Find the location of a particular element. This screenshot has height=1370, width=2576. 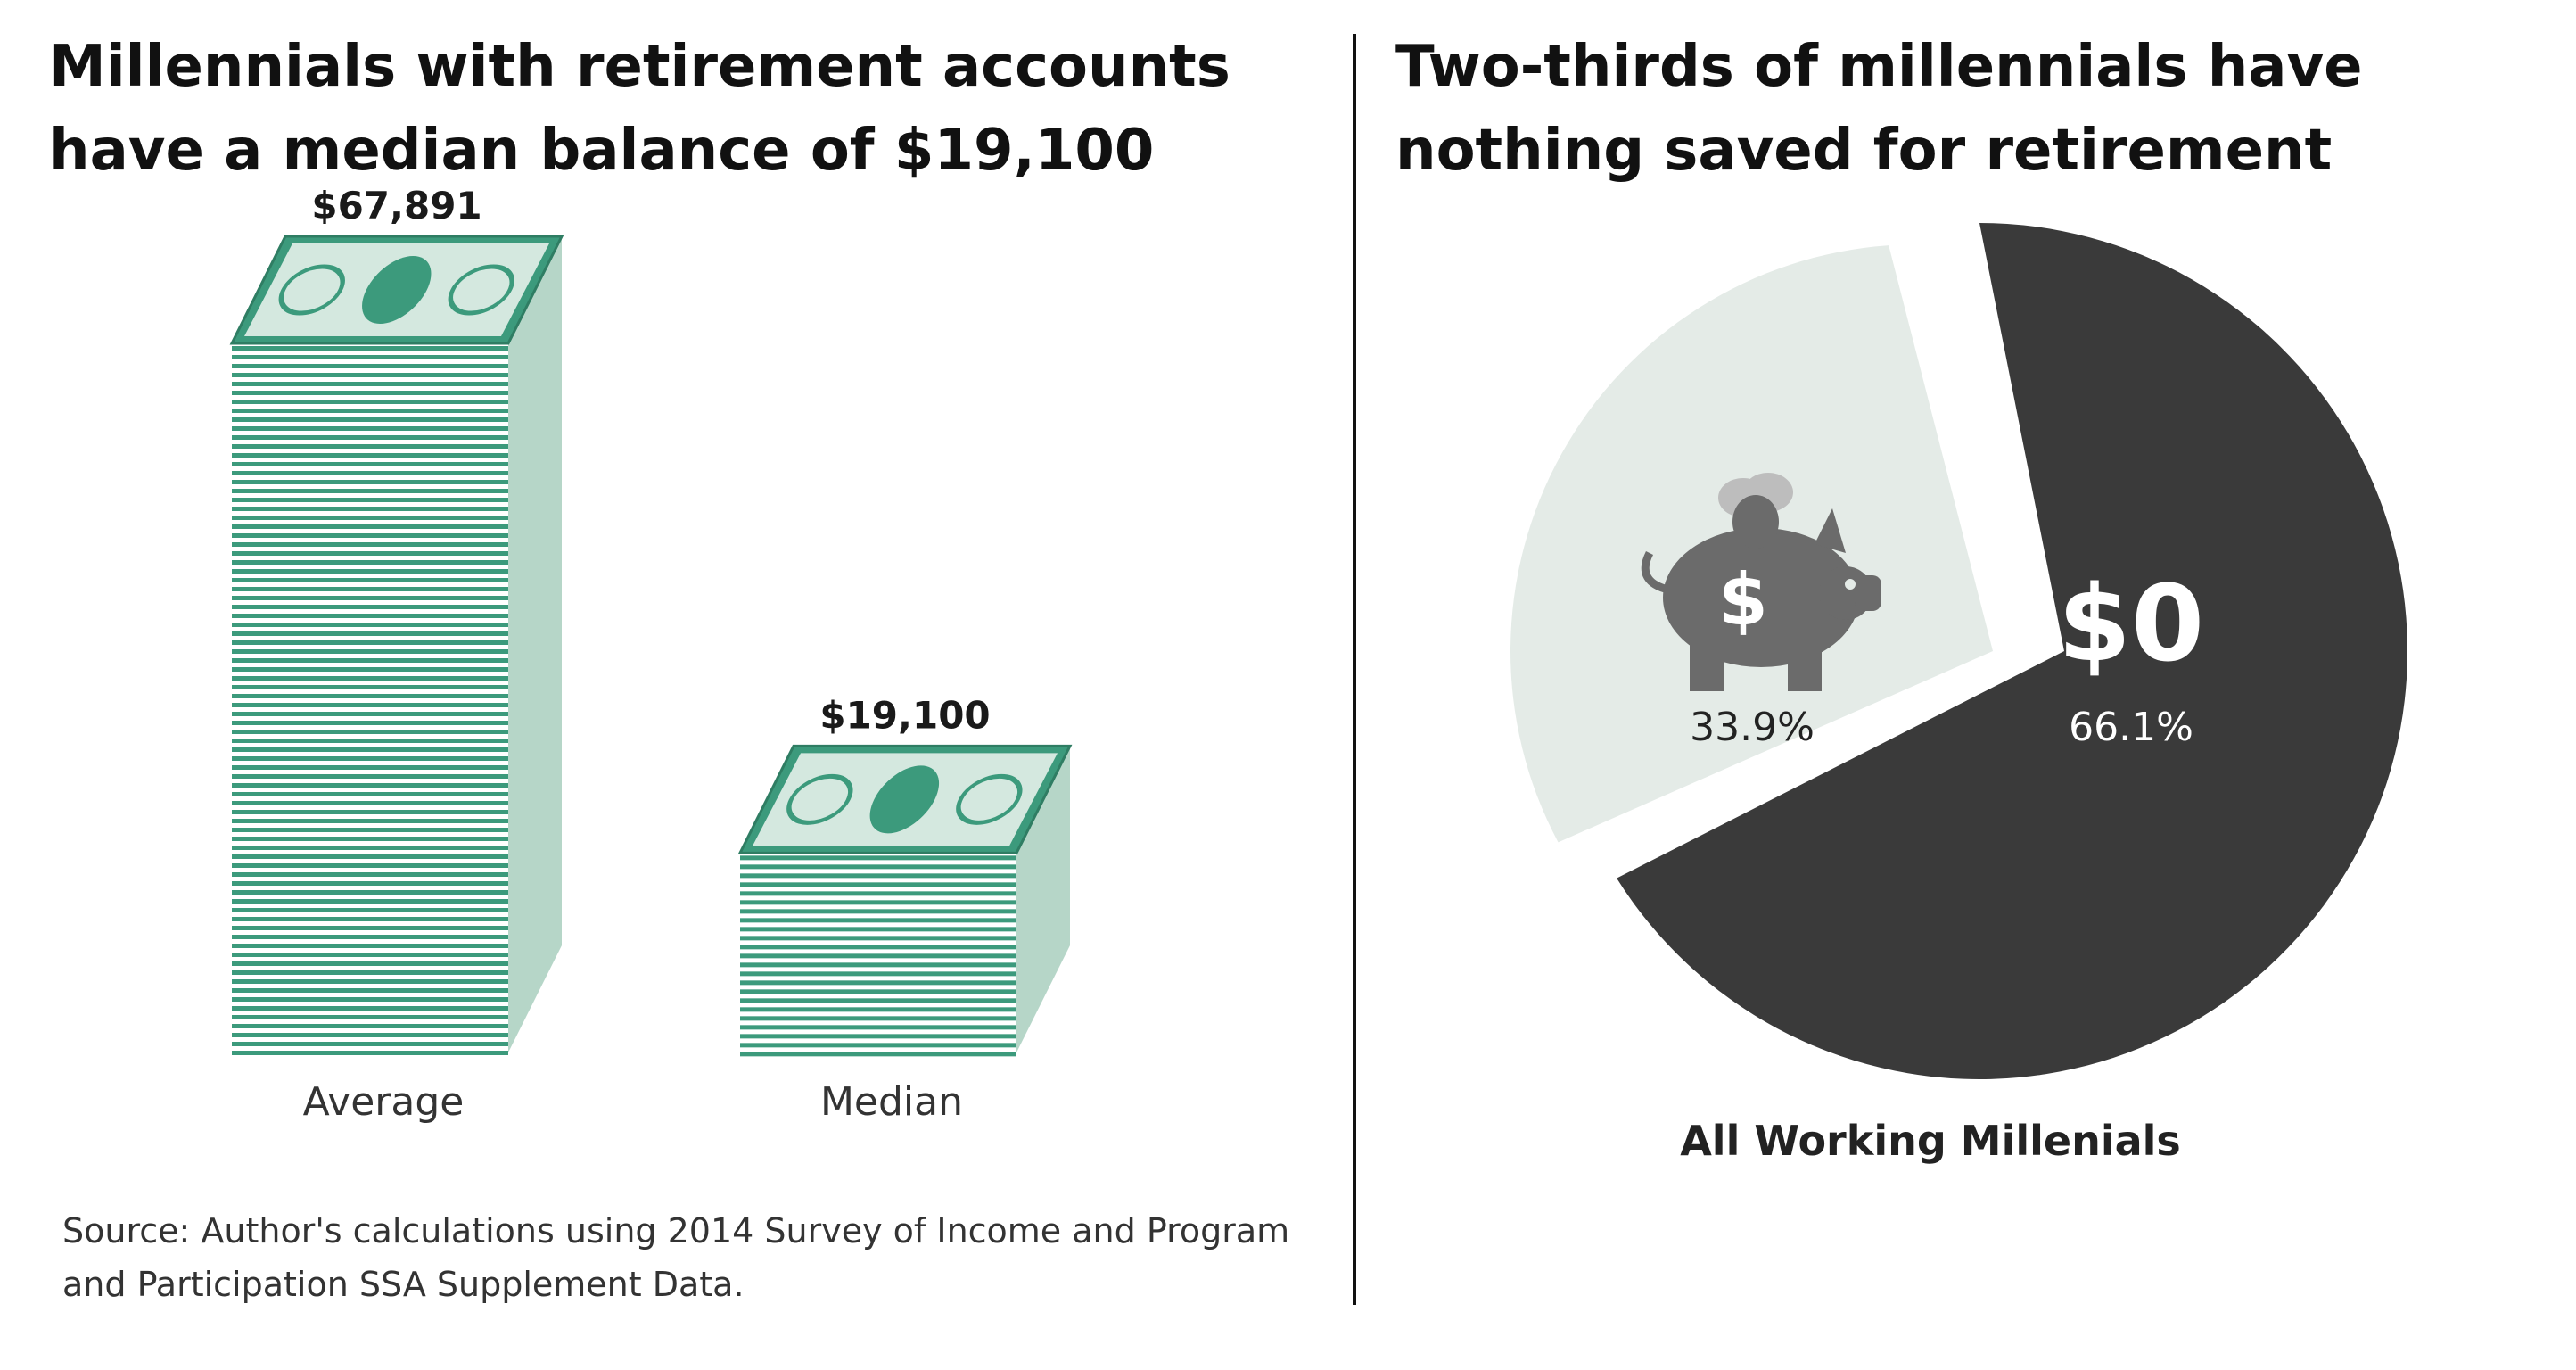

slice-symbol-label: $ is located at coordinates (1743, 600).